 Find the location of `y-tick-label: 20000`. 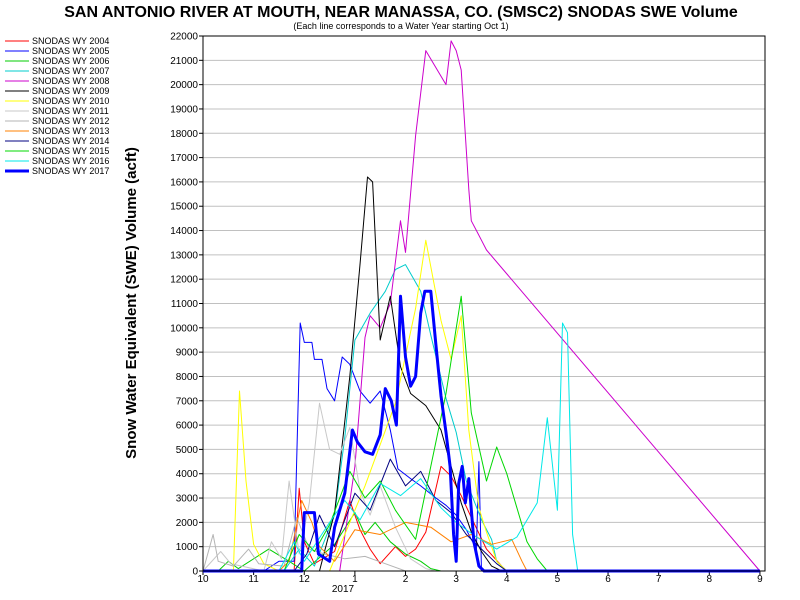

y-tick-label: 20000 is located at coordinates (184, 85).